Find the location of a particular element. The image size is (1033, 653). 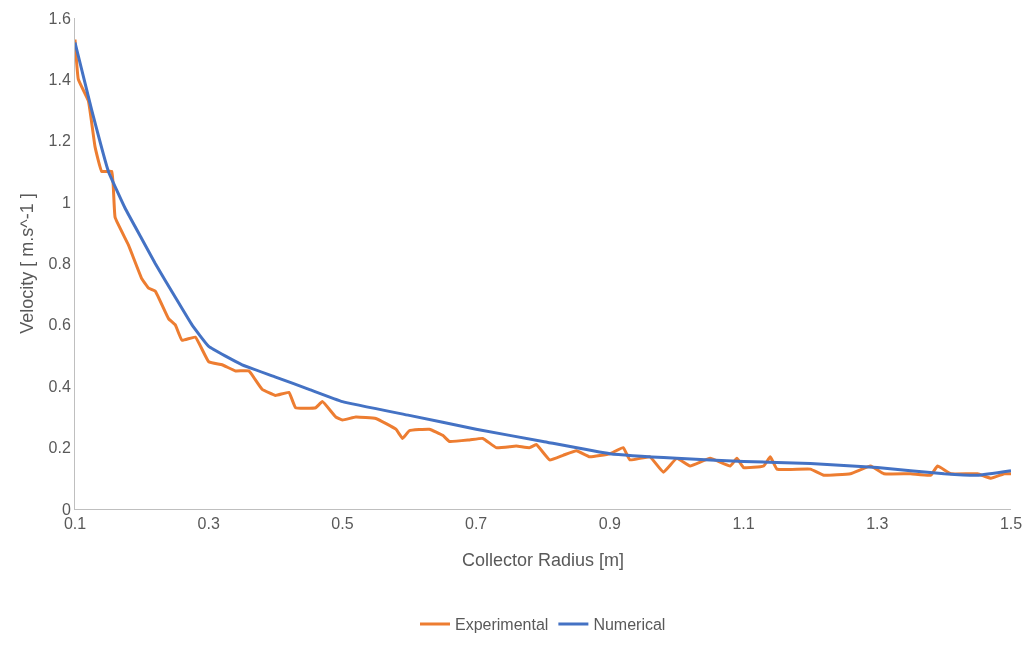

y-tick-label: 1.6 is located at coordinates (59, 18).